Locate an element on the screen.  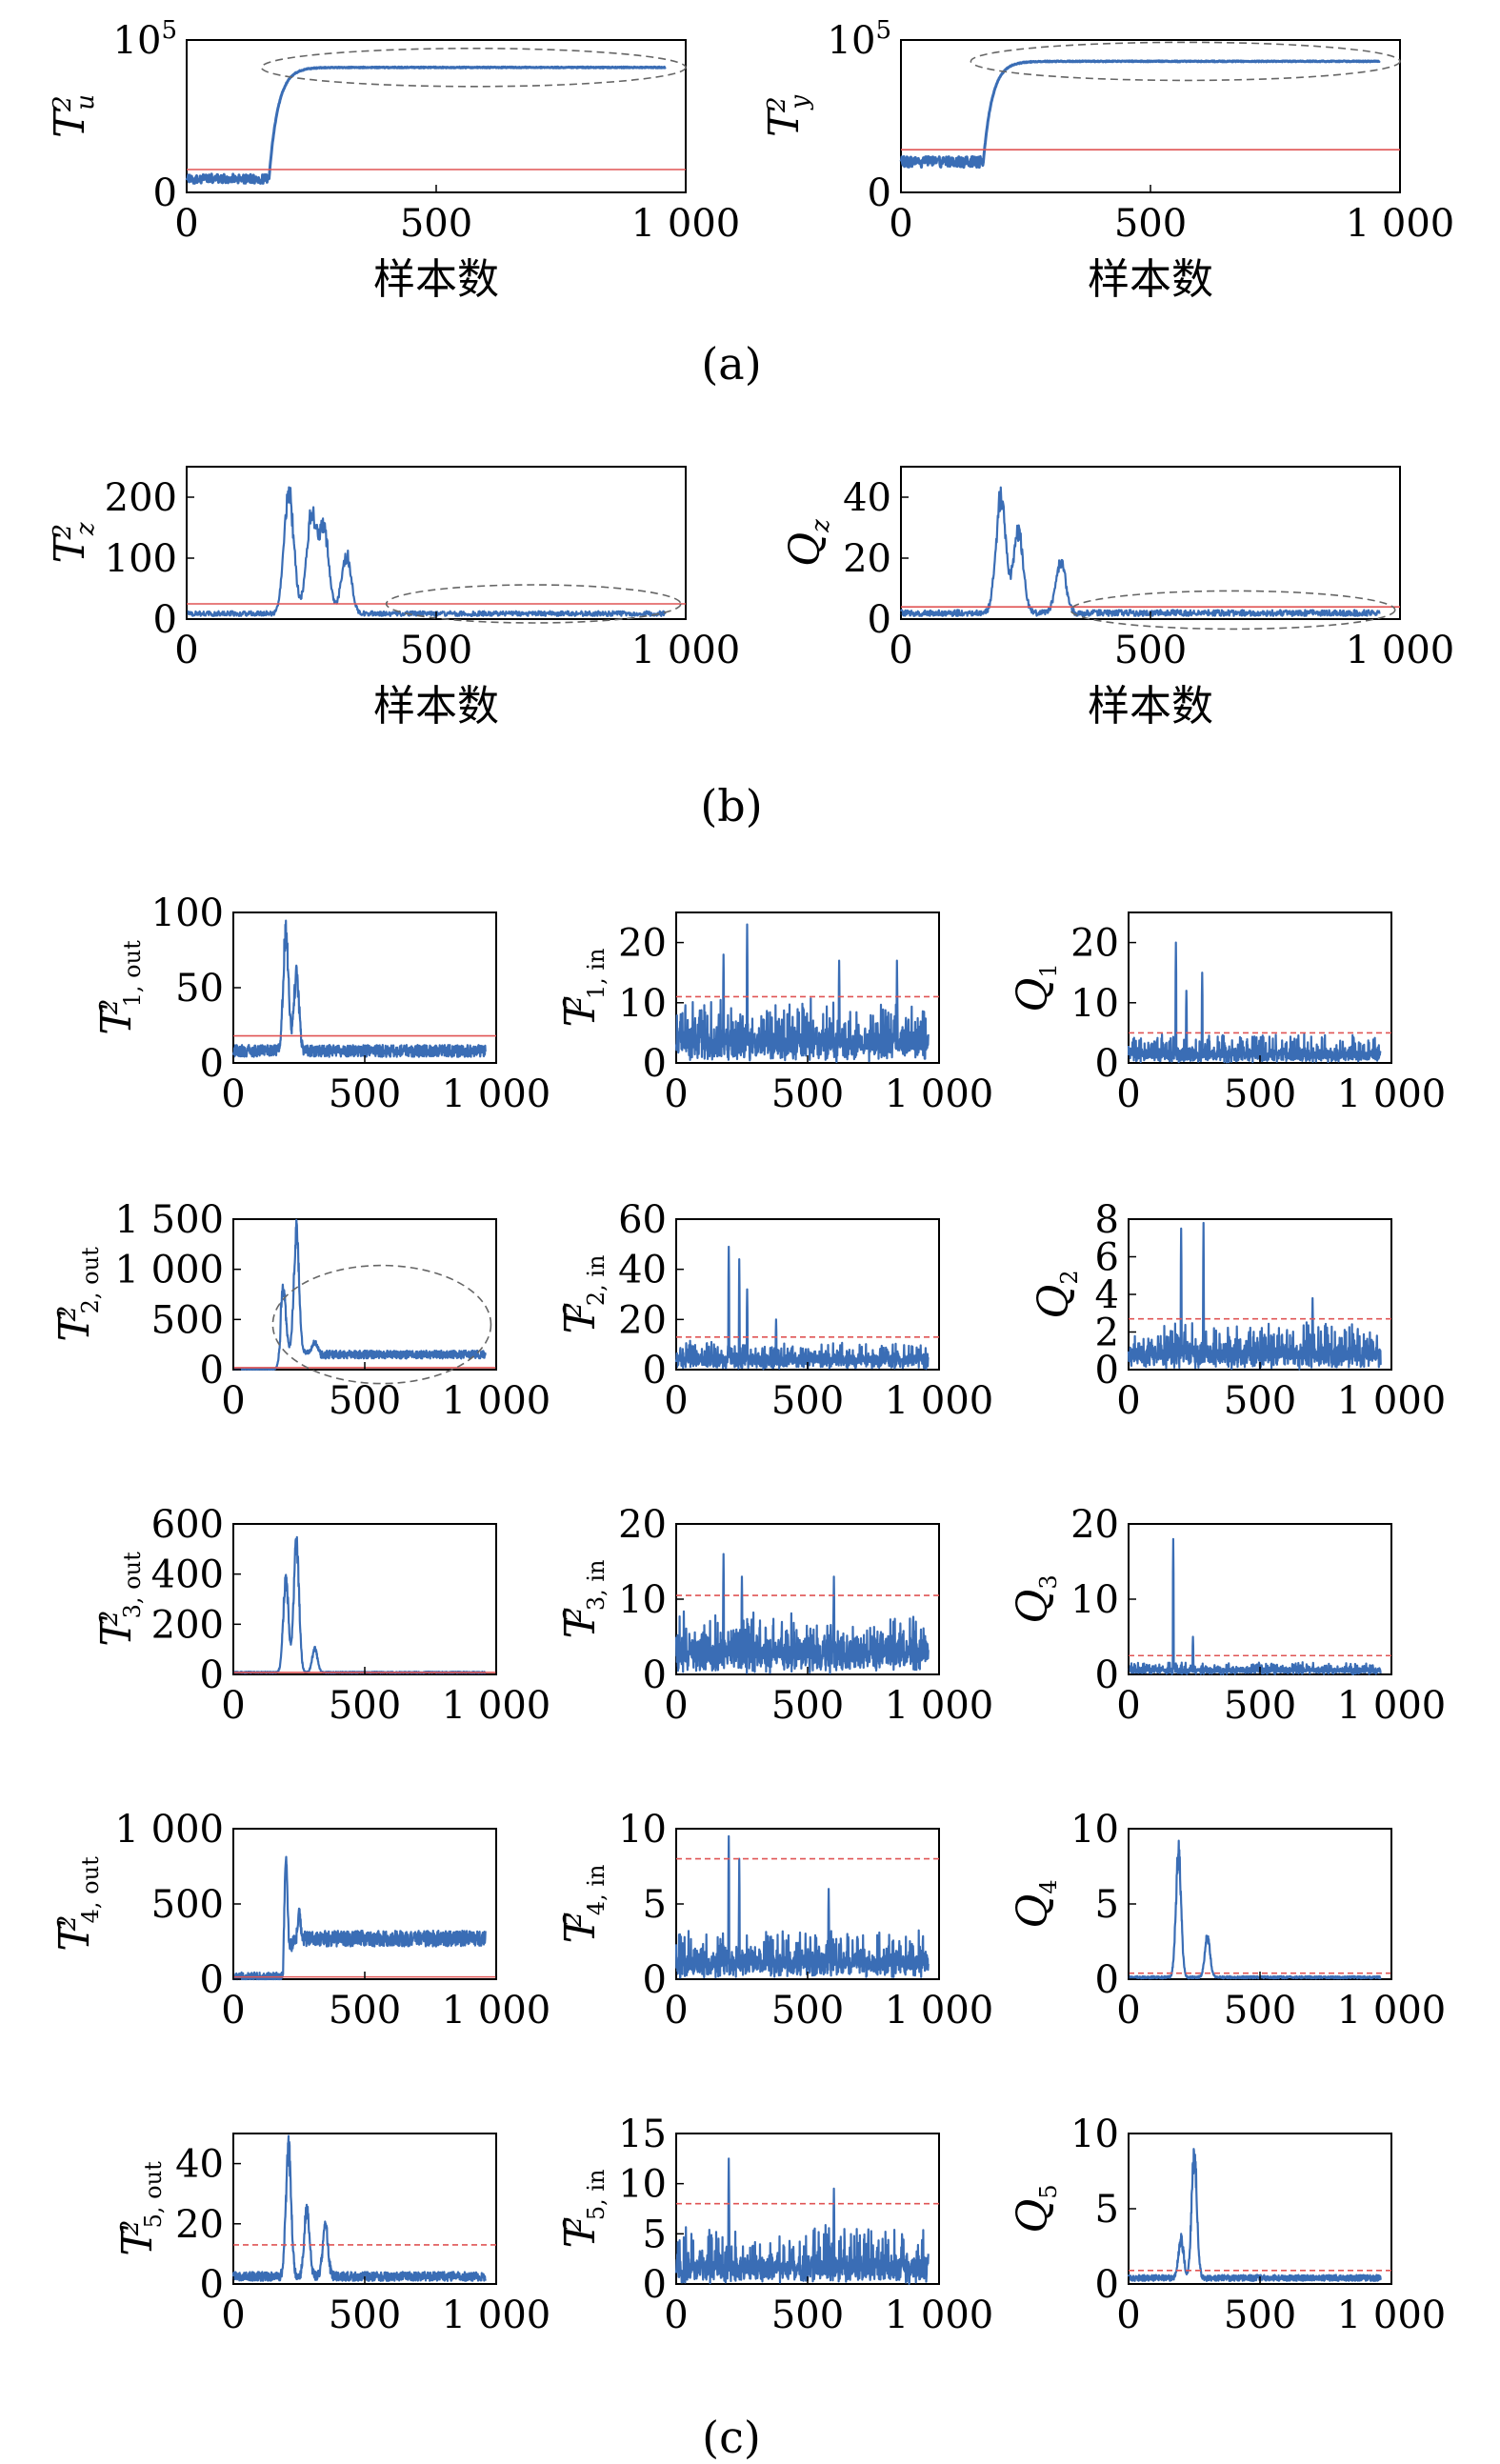
y-axis-label-subscript: 3, in is located at coordinates (596, 1585).